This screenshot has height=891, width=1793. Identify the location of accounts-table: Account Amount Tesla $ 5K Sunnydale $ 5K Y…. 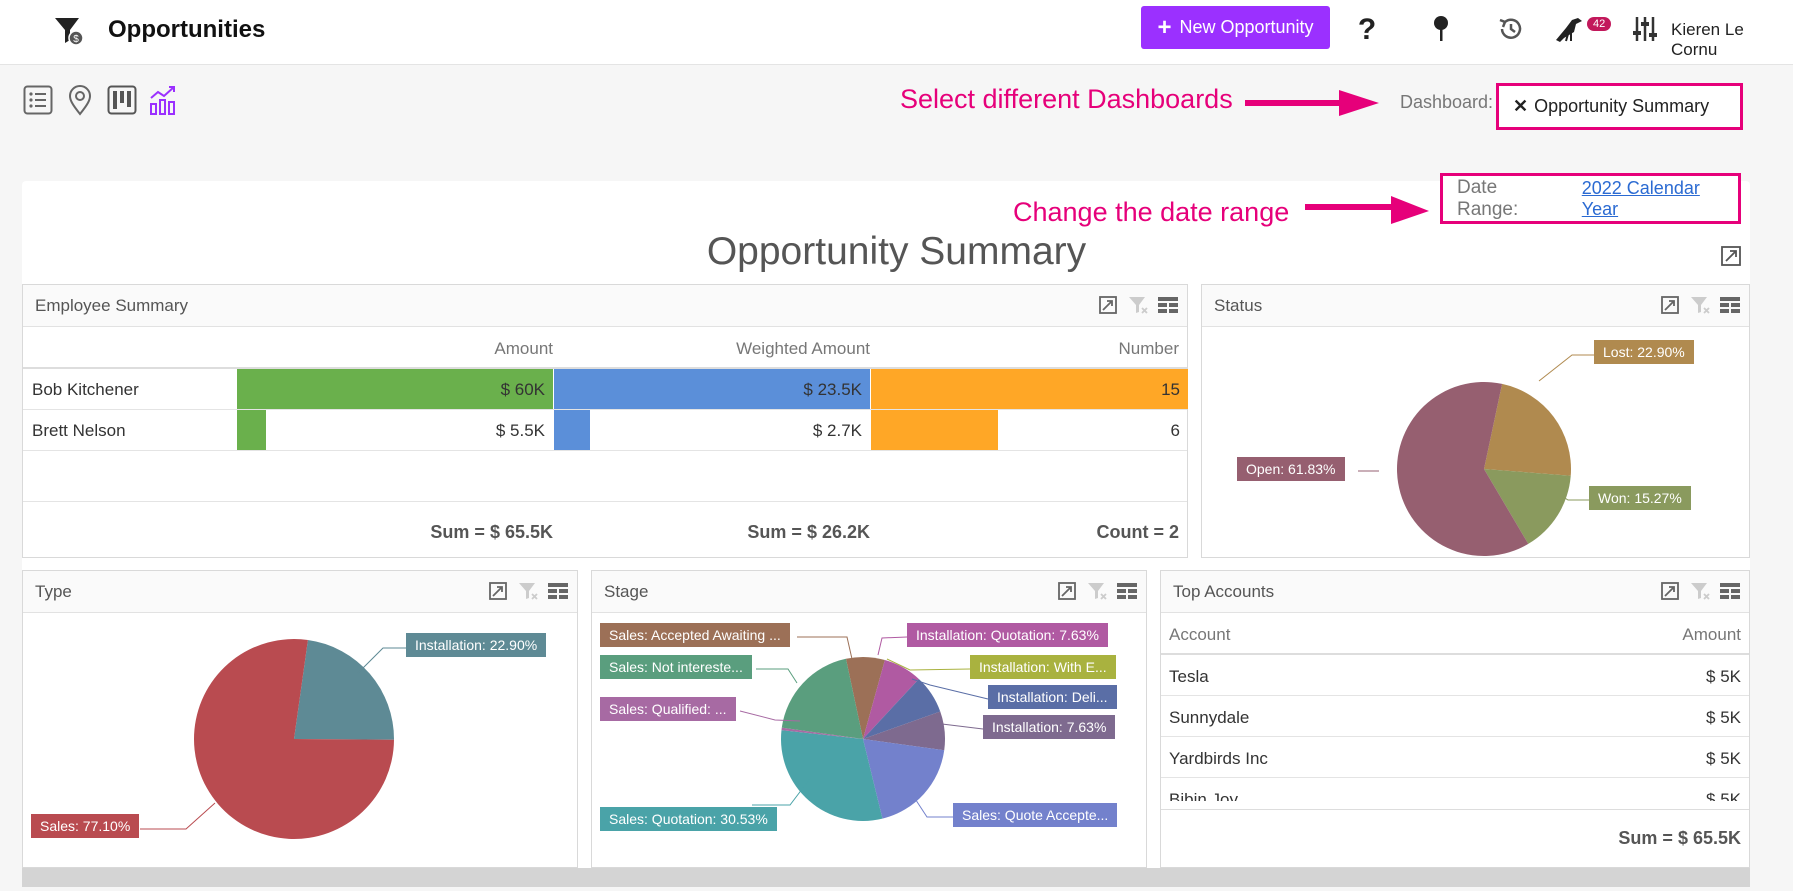
(1455, 707).